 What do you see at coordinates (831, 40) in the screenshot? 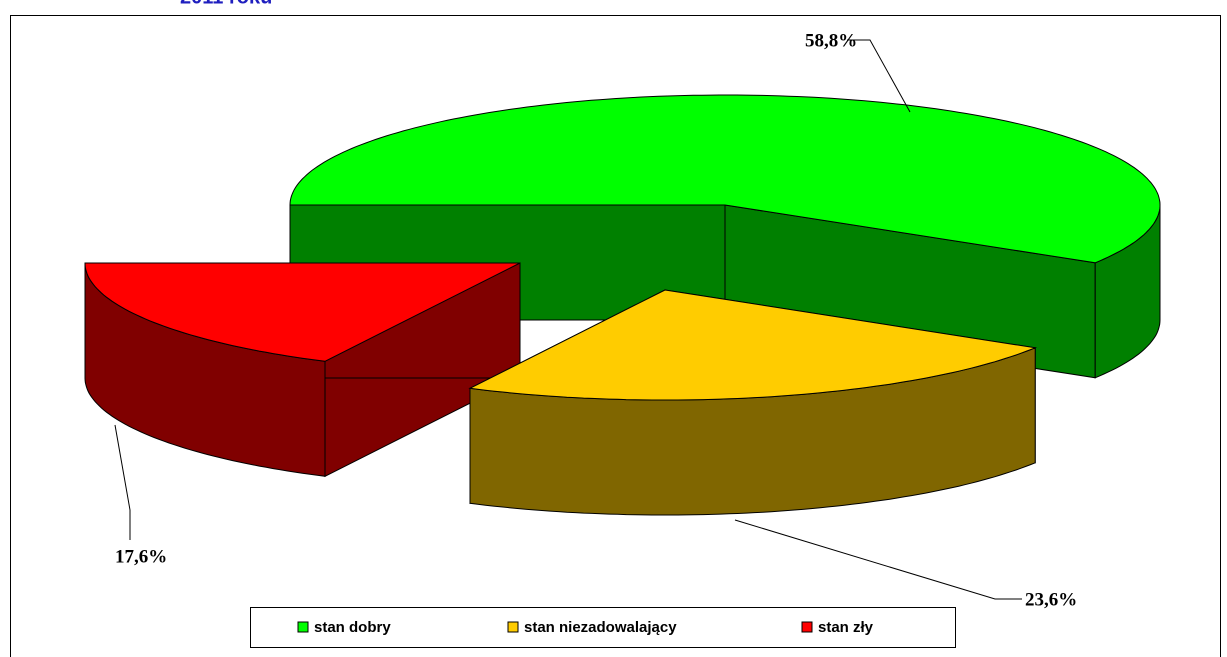
I see `data-label: 58,8%` at bounding box center [831, 40].